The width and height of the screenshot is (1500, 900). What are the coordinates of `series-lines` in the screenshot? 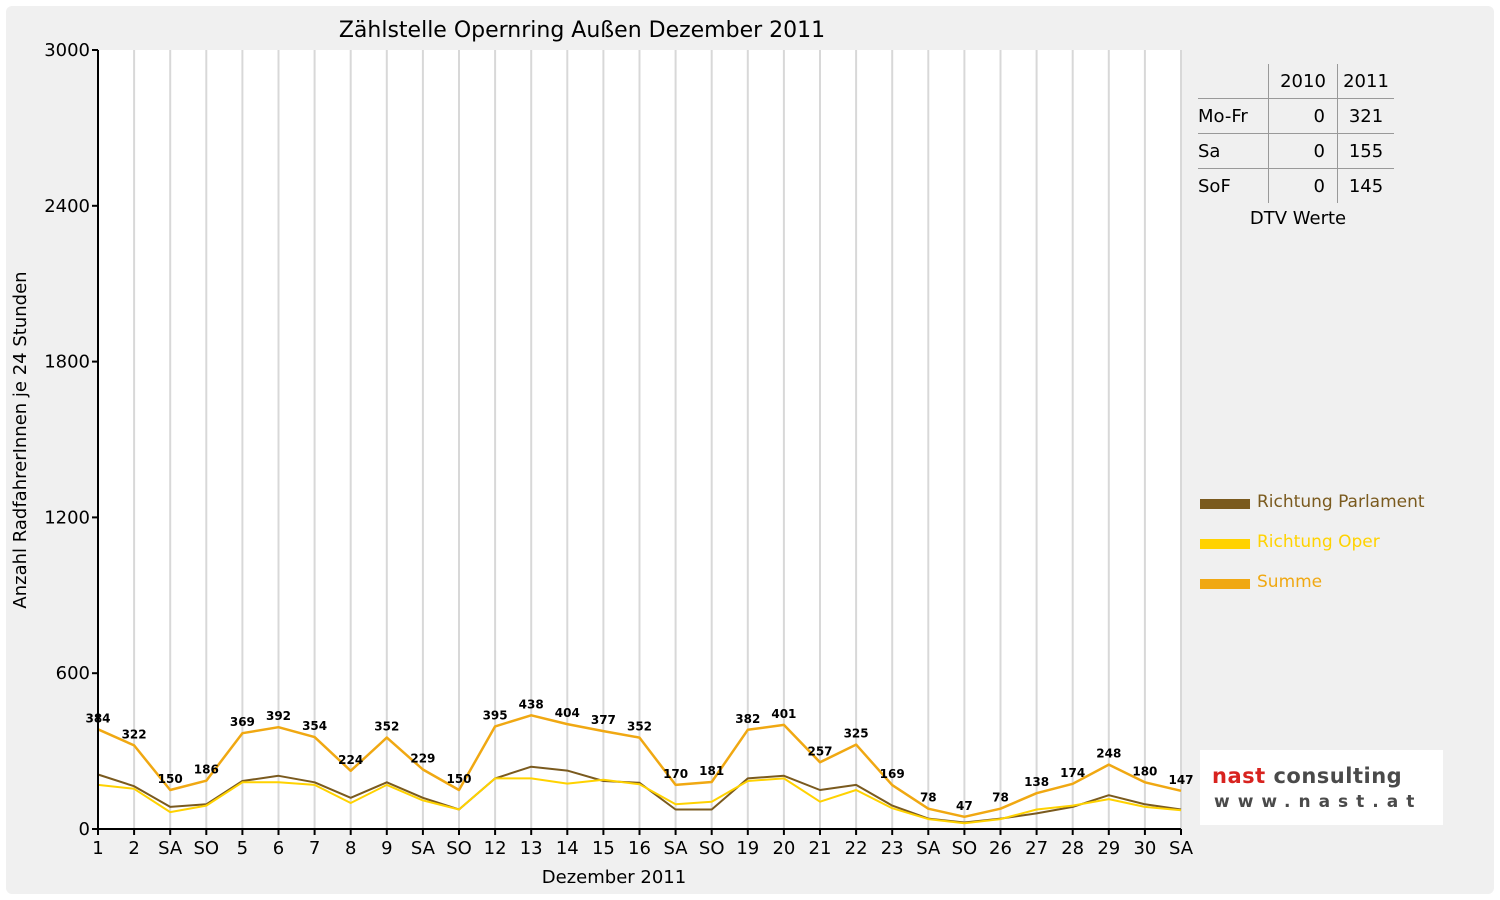 It's located at (639, 769).